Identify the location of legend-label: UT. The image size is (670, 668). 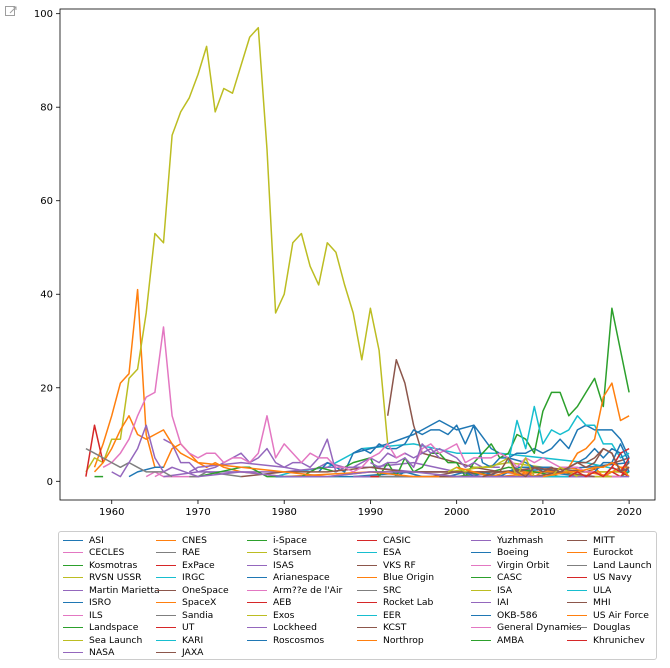
(188, 627).